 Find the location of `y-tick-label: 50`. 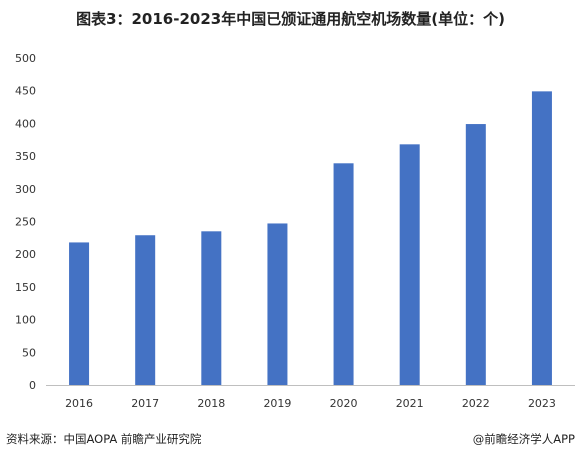

y-tick-label: 50 is located at coordinates (29, 352).